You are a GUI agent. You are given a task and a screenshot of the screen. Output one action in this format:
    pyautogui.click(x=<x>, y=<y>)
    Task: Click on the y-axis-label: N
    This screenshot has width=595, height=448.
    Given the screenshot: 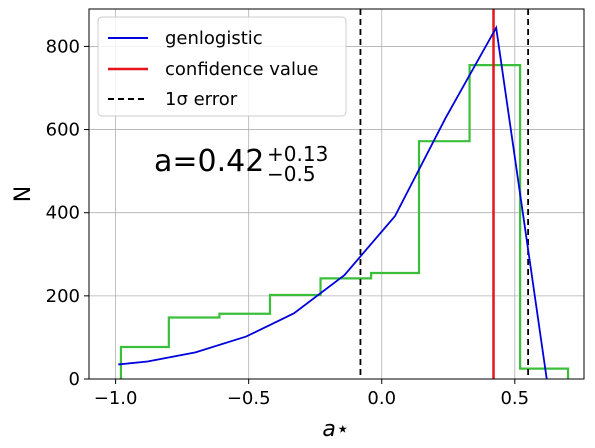 What is the action you would take?
    pyautogui.click(x=23, y=194)
    